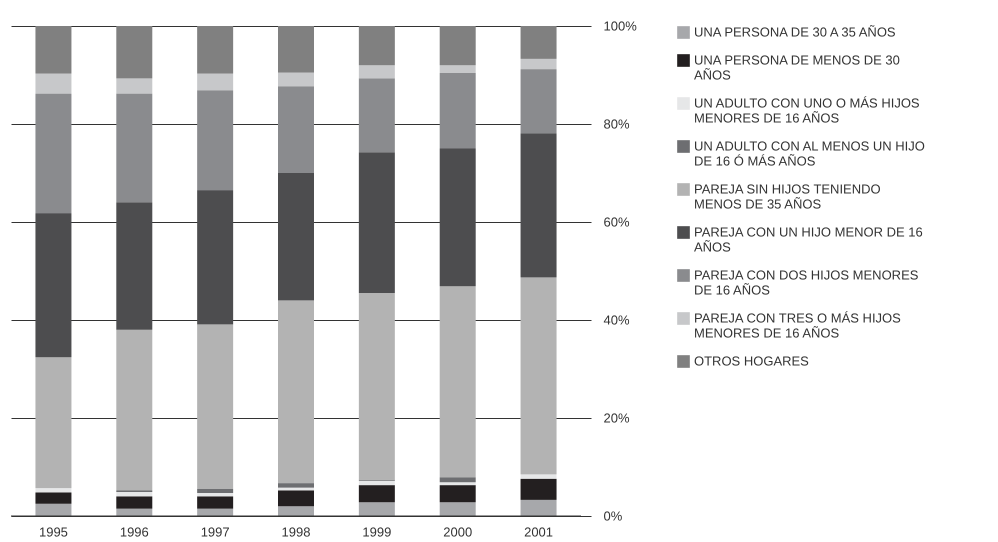  I want to click on legend-label: UN ADULTO CON AL MENOS UN HIJO DE 16 Ó MÁS AÑOS, so click(809, 153).